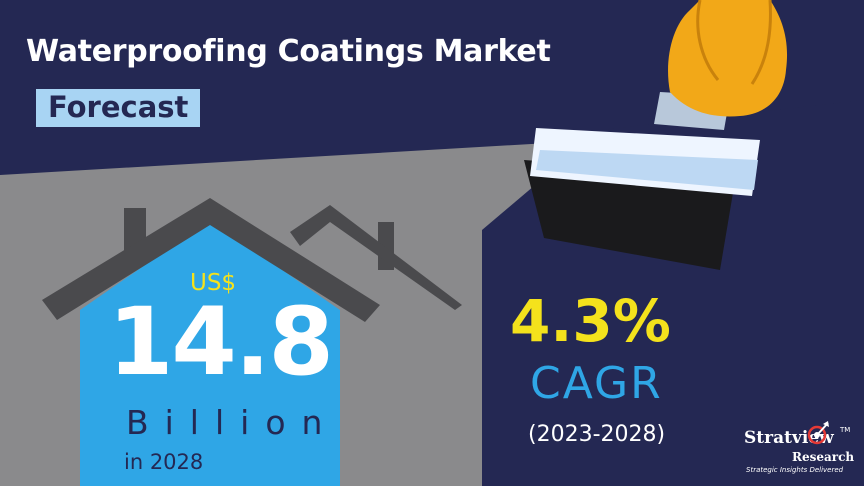 This screenshot has width=864, height=486. What do you see at coordinates (164, 462) in the screenshot?
I see `market-size-year: in 2028` at bounding box center [164, 462].